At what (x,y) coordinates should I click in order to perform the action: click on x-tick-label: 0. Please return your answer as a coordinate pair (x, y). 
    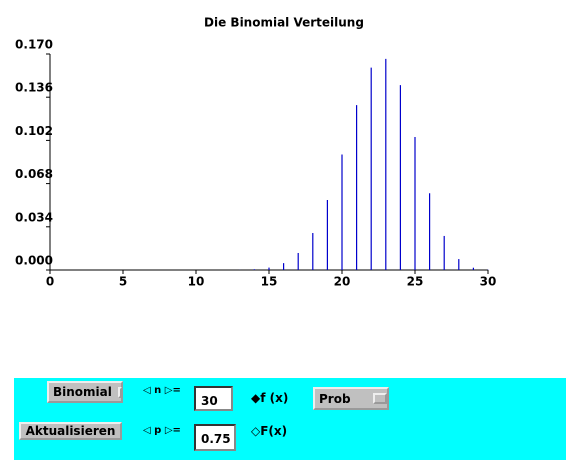
    Looking at the image, I should click on (50, 282).